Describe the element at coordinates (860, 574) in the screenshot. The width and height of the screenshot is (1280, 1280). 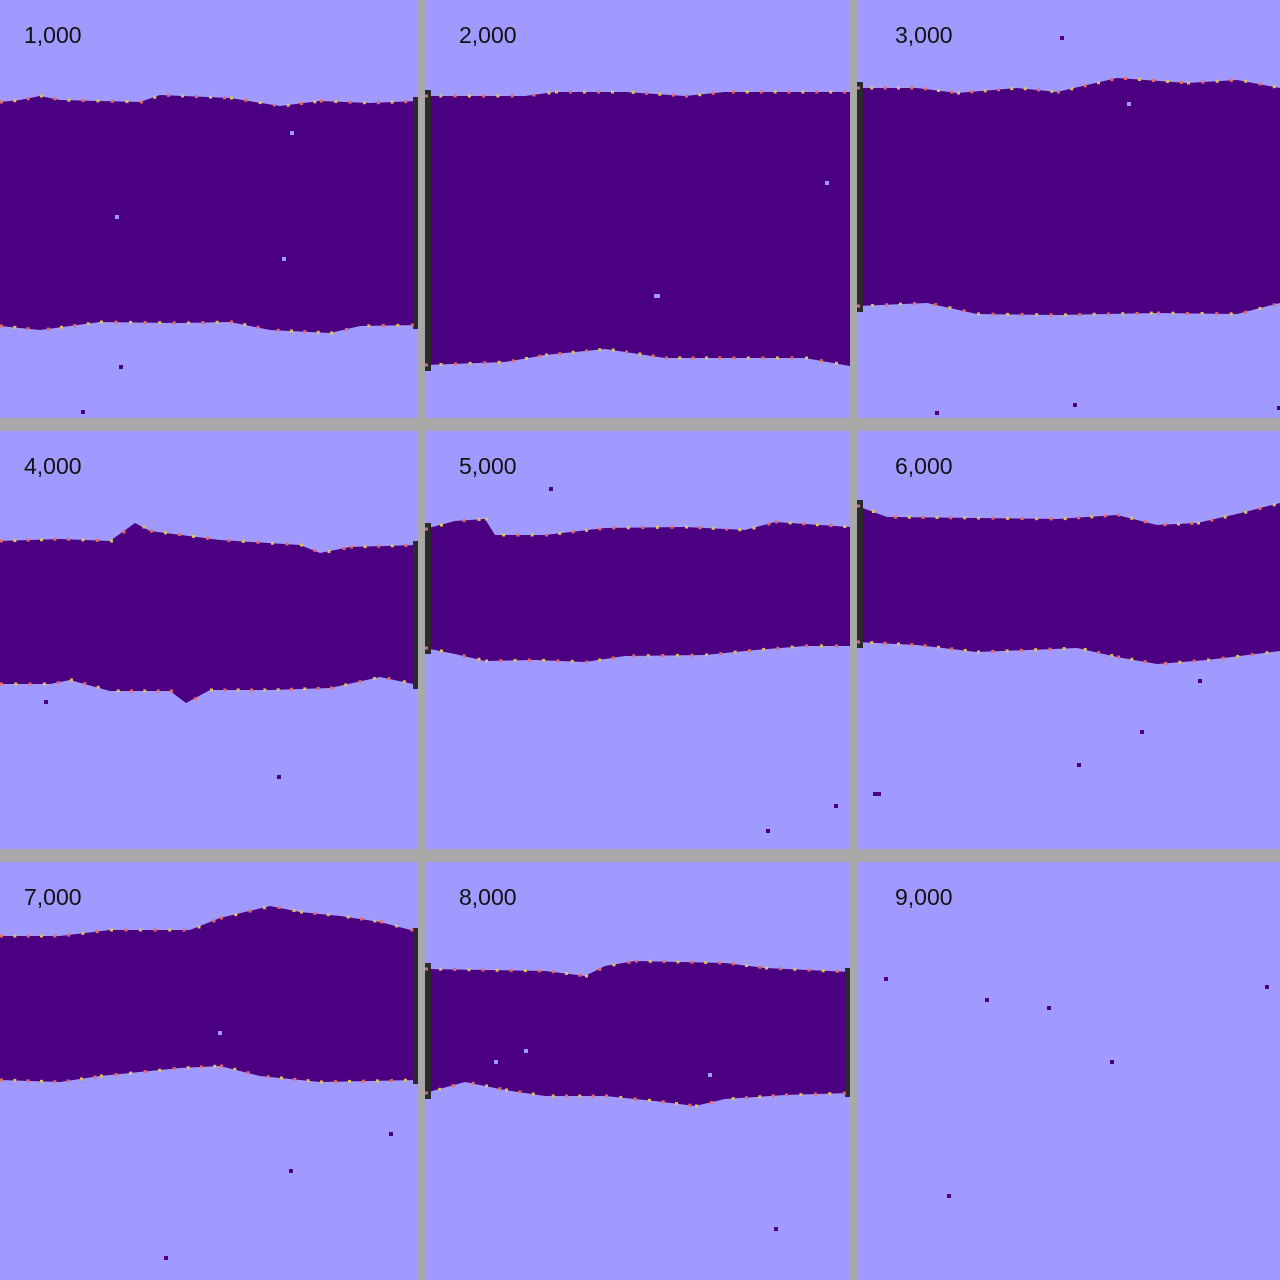
I see `band-edge-left` at that location.